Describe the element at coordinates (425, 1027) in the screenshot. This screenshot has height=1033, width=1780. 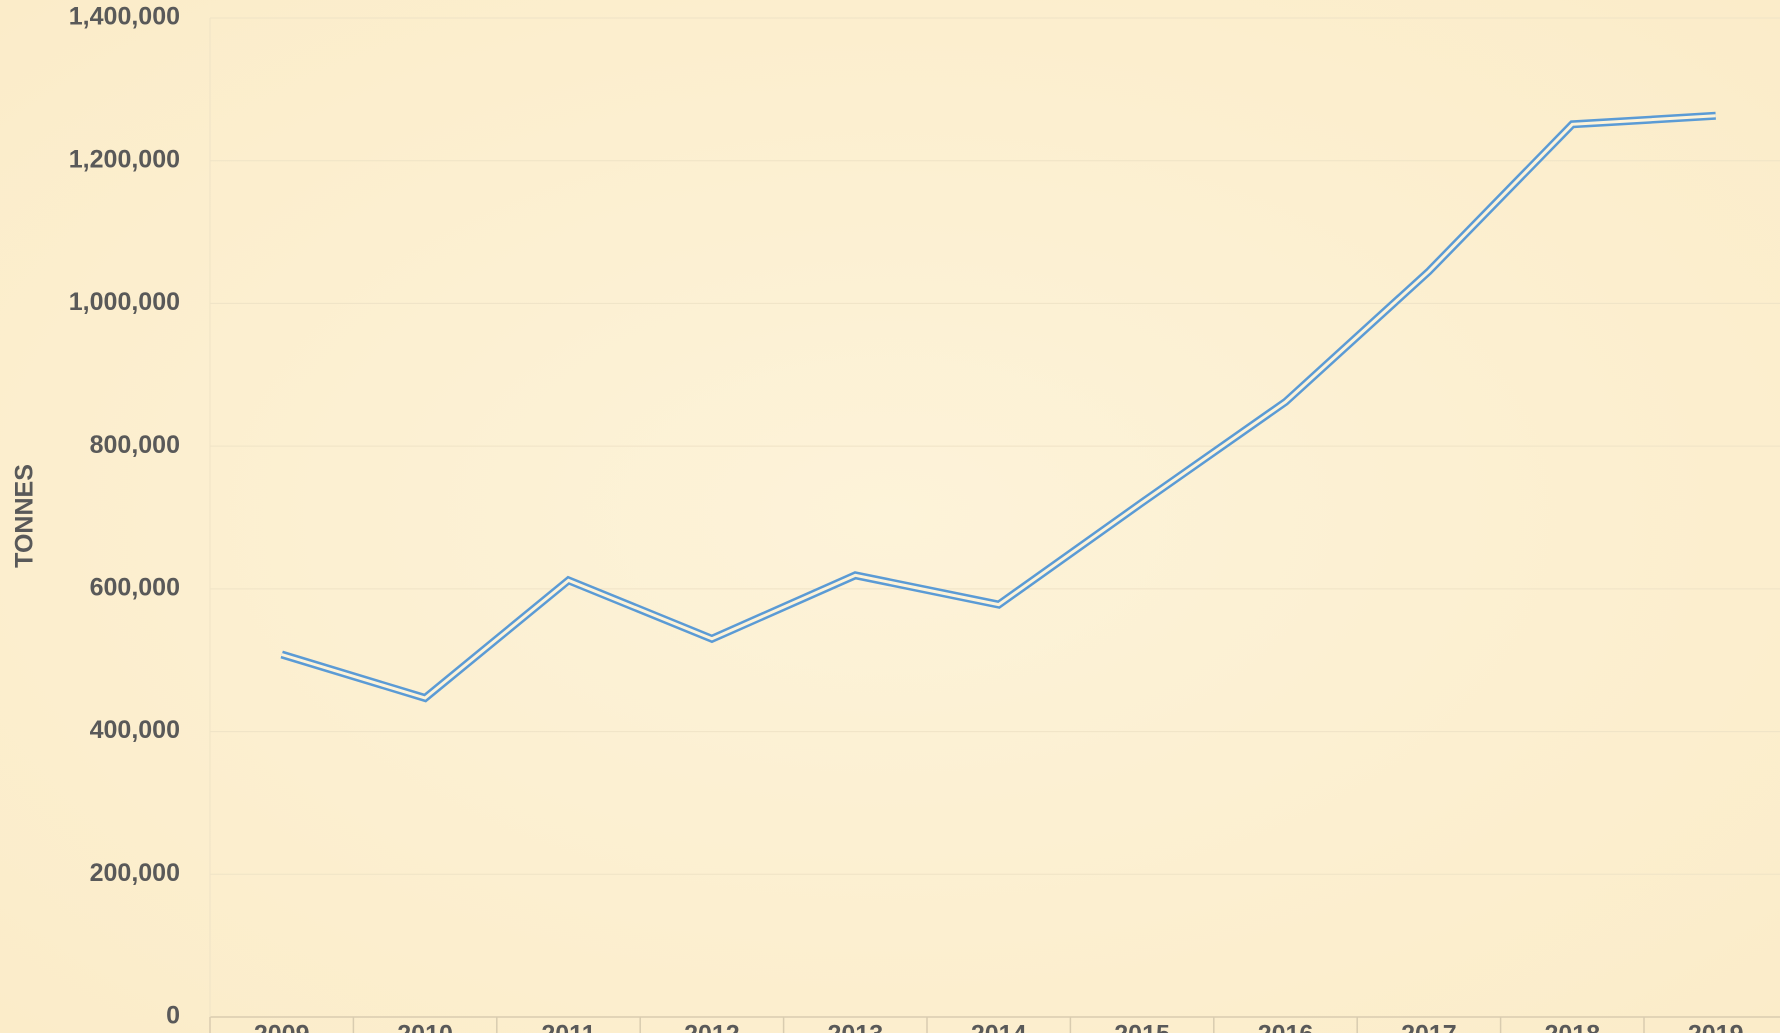
I see `x-tick-label: 2010` at that location.